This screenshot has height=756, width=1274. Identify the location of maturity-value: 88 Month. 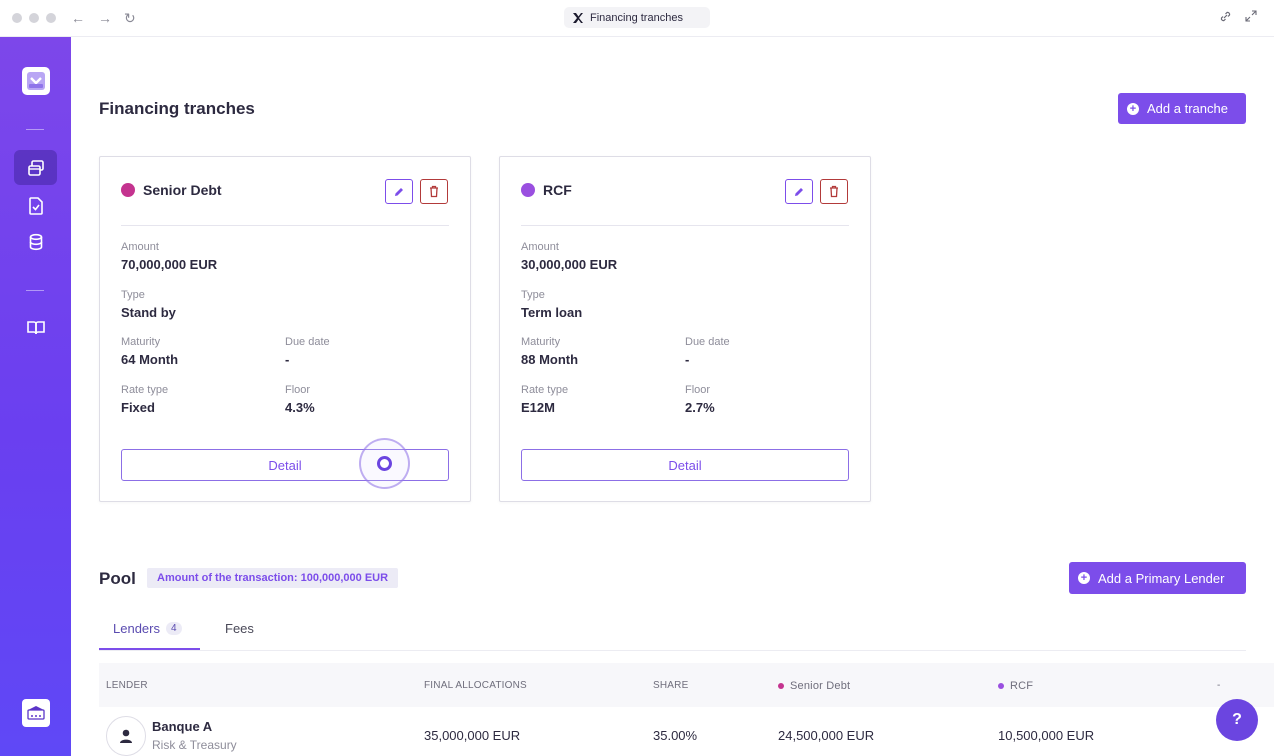
(550, 359).